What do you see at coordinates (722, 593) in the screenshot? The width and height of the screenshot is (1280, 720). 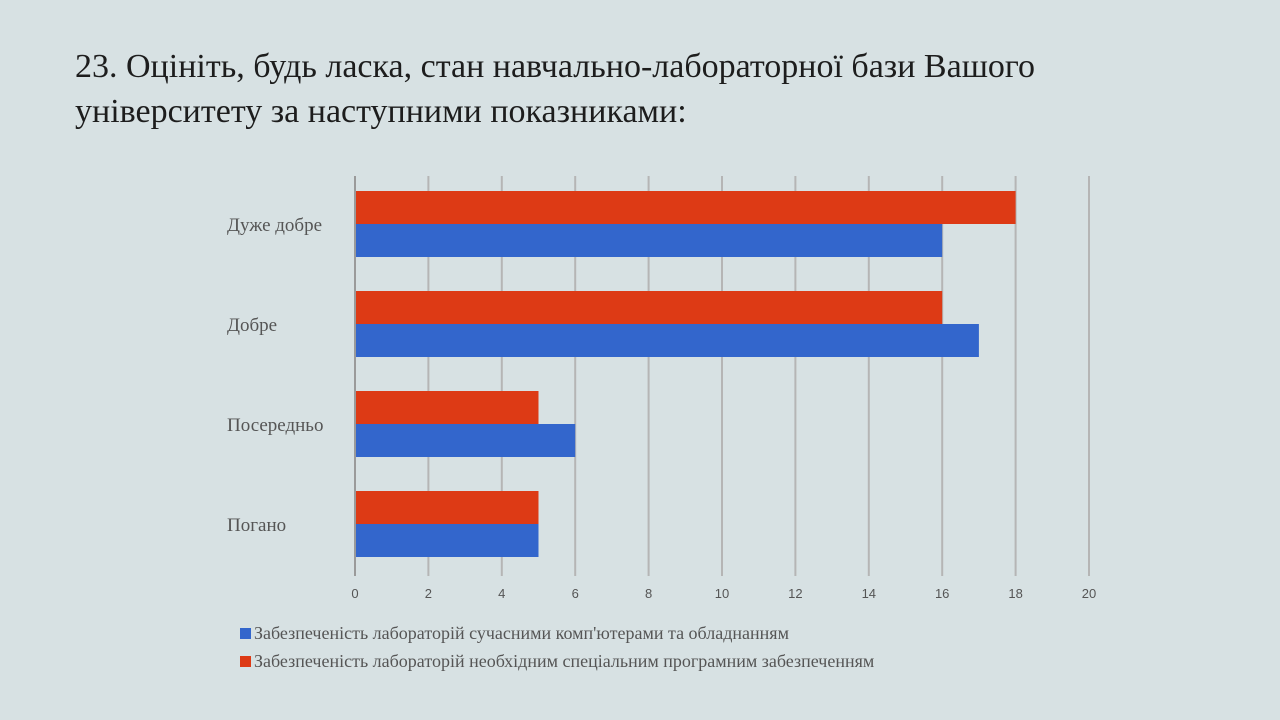 I see `x-tick-label: 10` at bounding box center [722, 593].